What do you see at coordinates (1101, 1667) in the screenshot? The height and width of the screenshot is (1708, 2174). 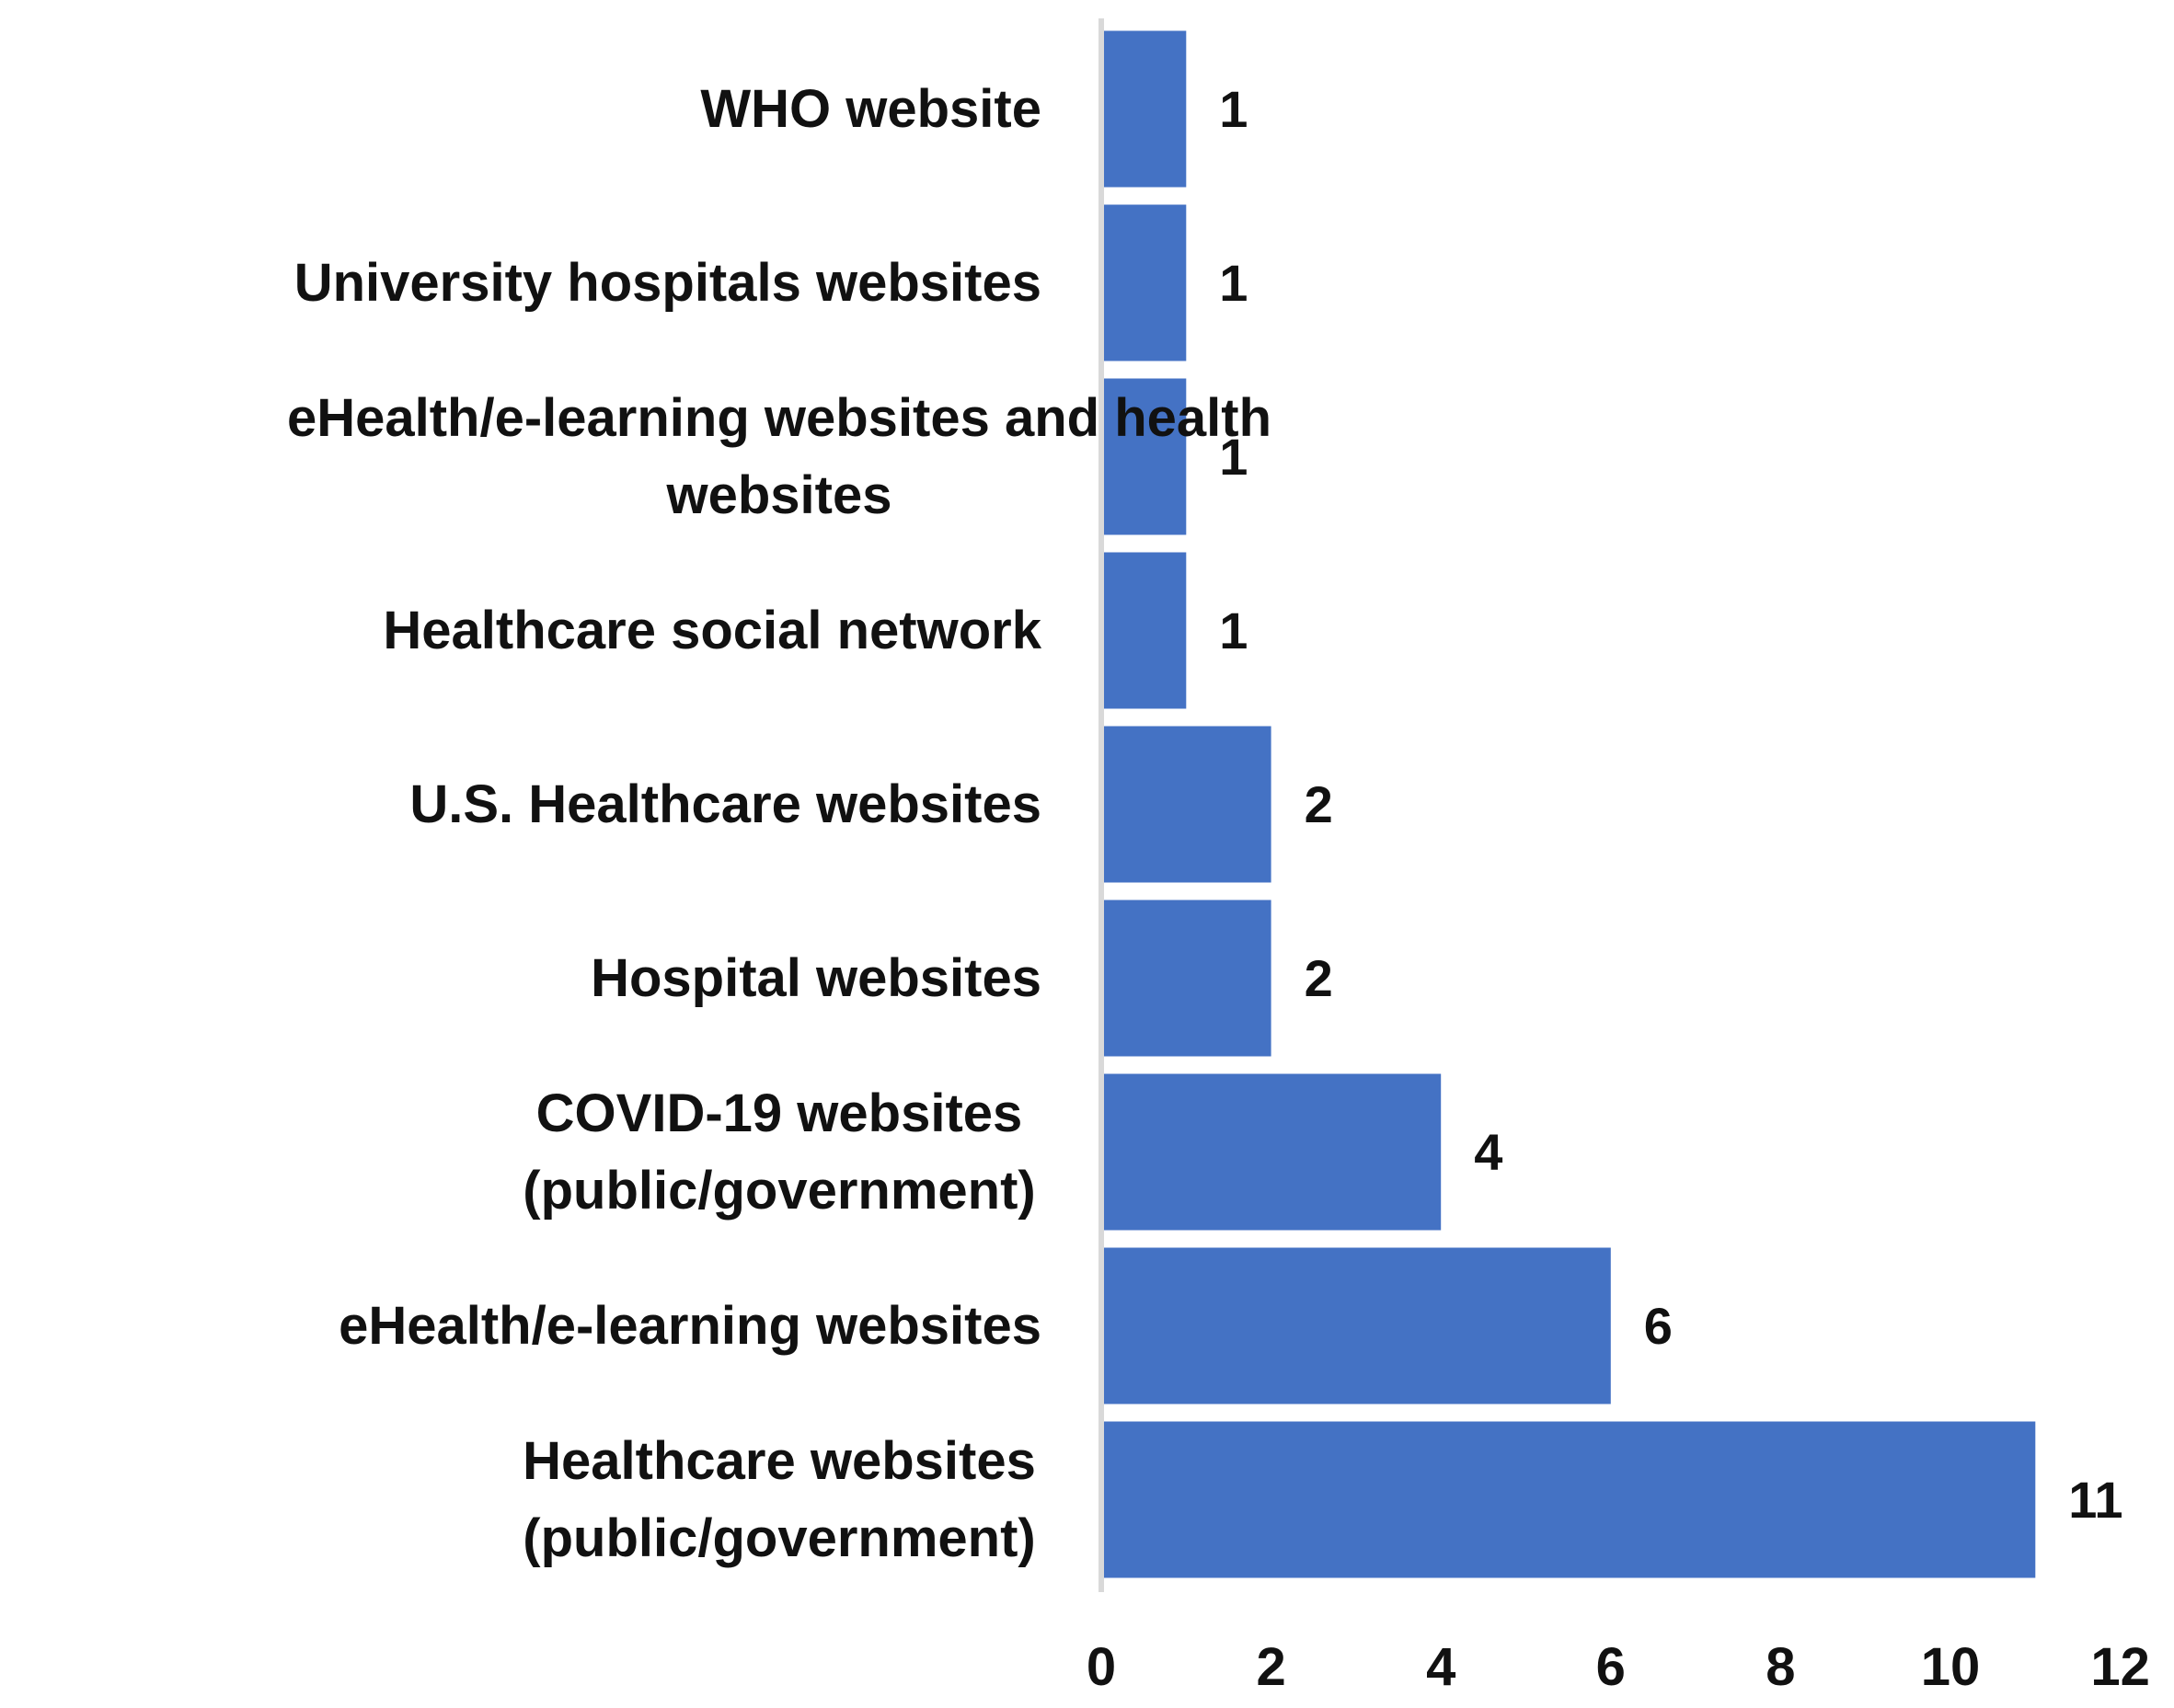 I see `x-tick-label: 0` at bounding box center [1101, 1667].